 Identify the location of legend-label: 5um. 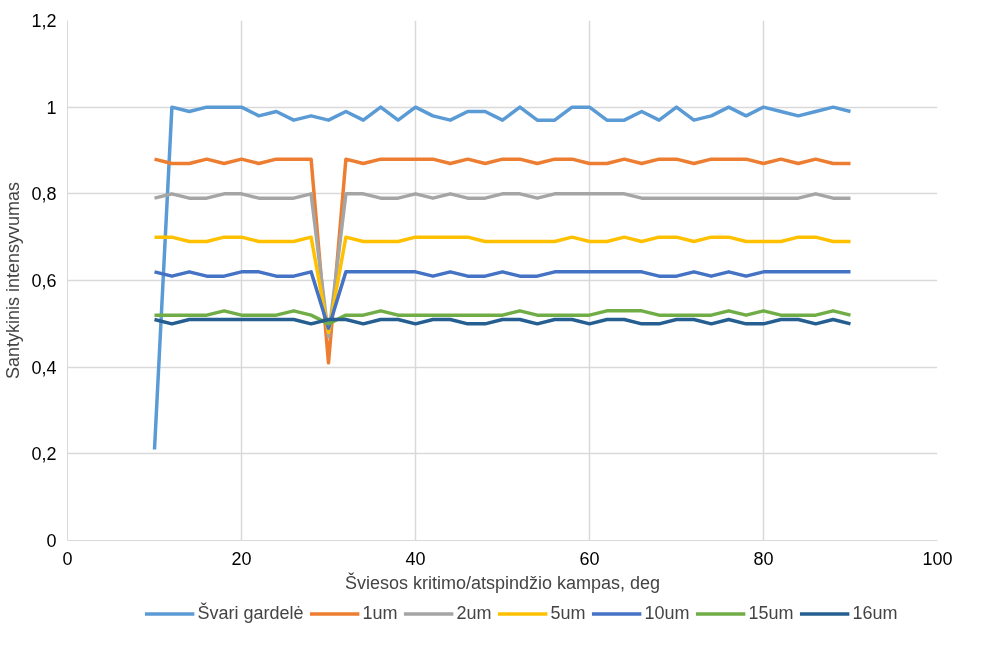
(568, 613).